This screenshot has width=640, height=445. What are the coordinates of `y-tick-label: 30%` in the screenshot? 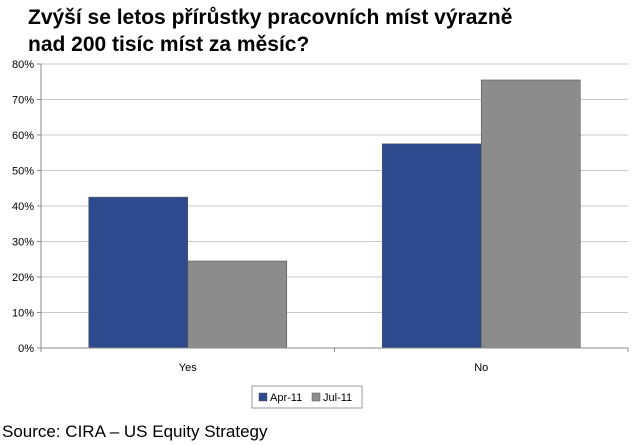 It's located at (23, 243).